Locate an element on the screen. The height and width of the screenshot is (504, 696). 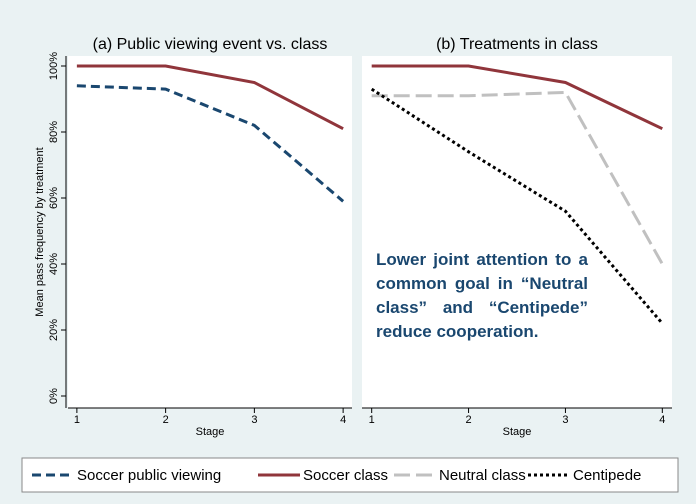
y-axis-label: Mean pass frequency by treatment is located at coordinates (40, 231).